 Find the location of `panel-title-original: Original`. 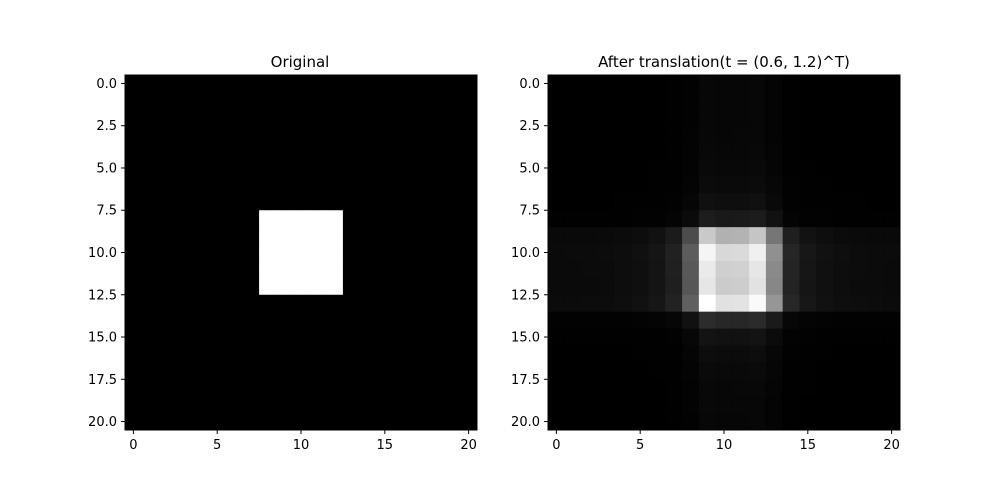

panel-title-original: Original is located at coordinates (300, 62).